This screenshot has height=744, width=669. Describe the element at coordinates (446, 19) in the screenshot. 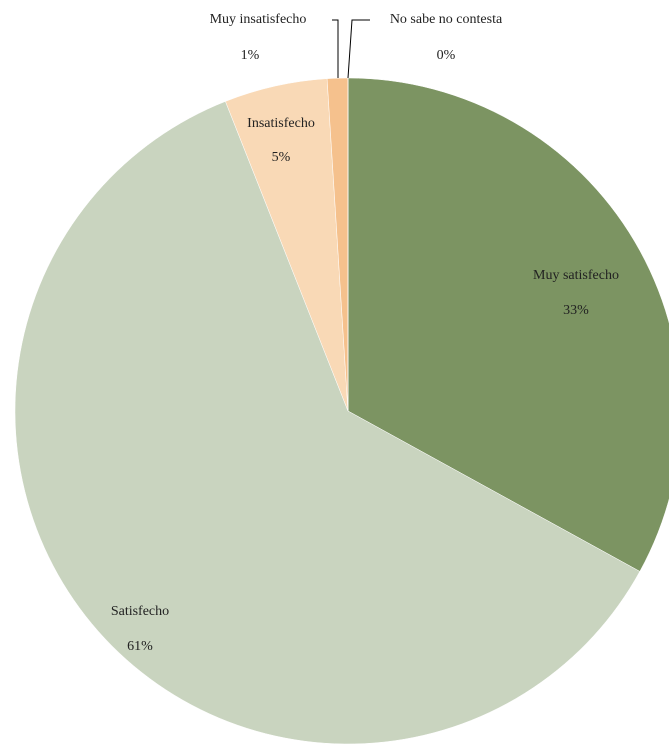

I see `slice-label: No sabe no contesta` at that location.